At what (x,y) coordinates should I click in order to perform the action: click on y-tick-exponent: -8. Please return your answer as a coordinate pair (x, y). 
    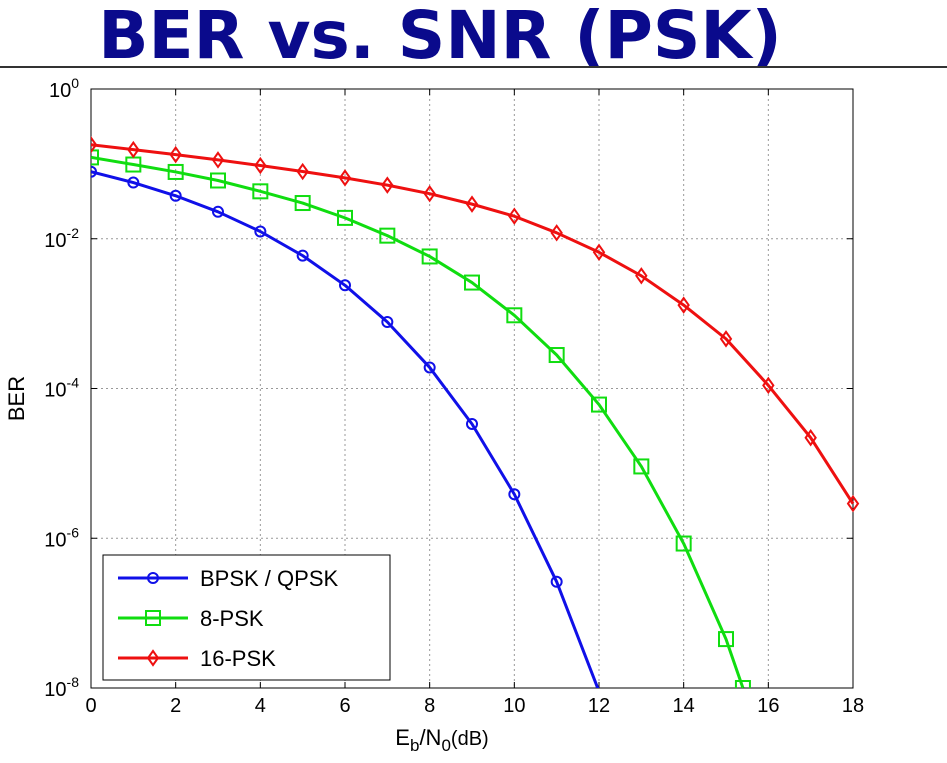
    Looking at the image, I should click on (73, 682).